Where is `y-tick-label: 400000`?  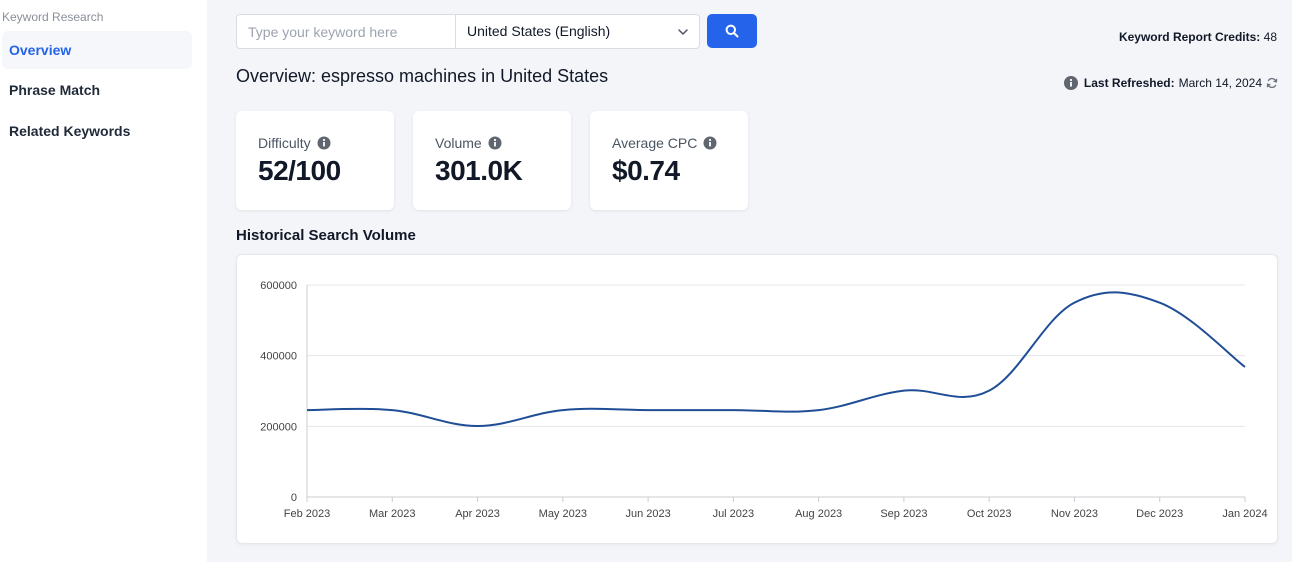 y-tick-label: 400000 is located at coordinates (278, 357).